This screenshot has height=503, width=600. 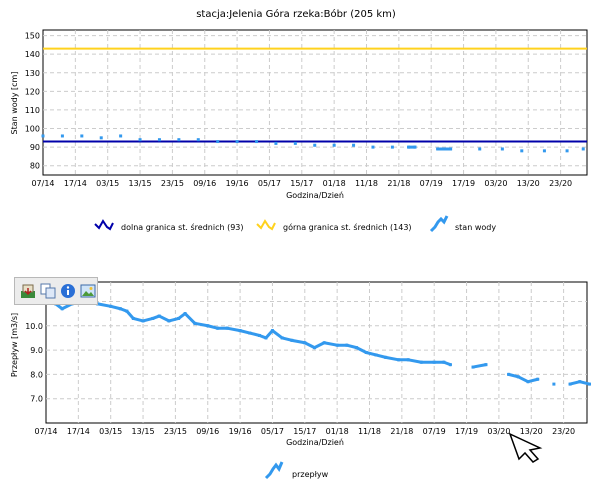 I want to click on chart2-xlabel: Godzina/Dzień, so click(x=315, y=442).